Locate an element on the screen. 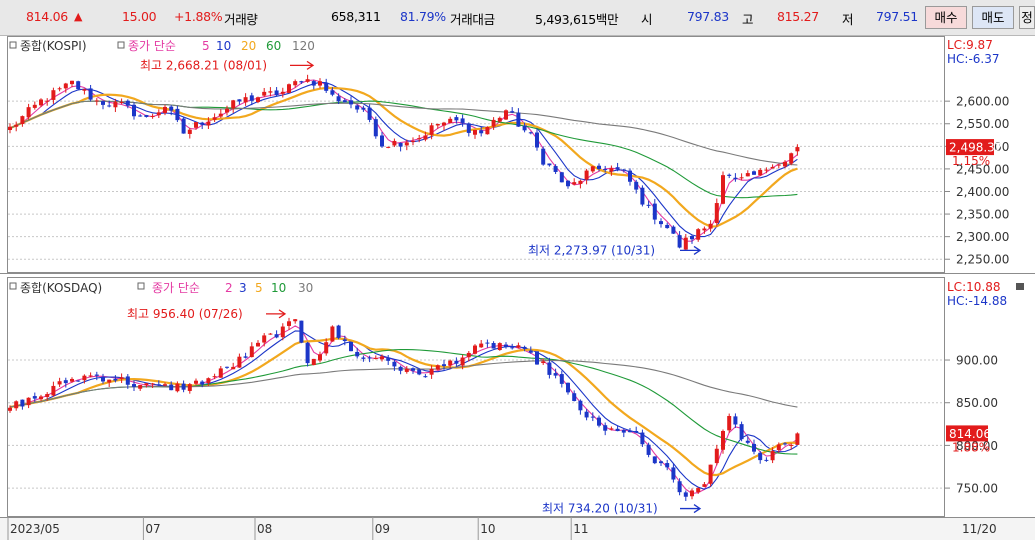  x-axis-date-right: 11/20 is located at coordinates (979, 529).